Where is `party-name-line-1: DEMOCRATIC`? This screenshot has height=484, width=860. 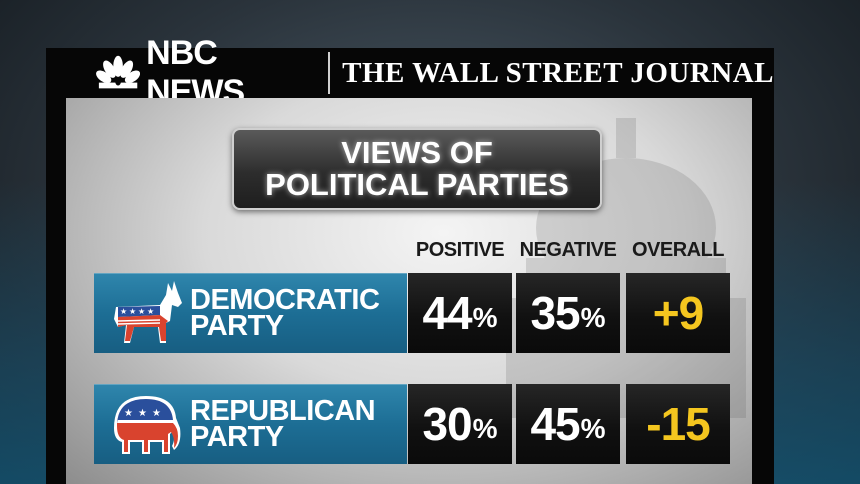 party-name-line-1: DEMOCRATIC is located at coordinates (285, 300).